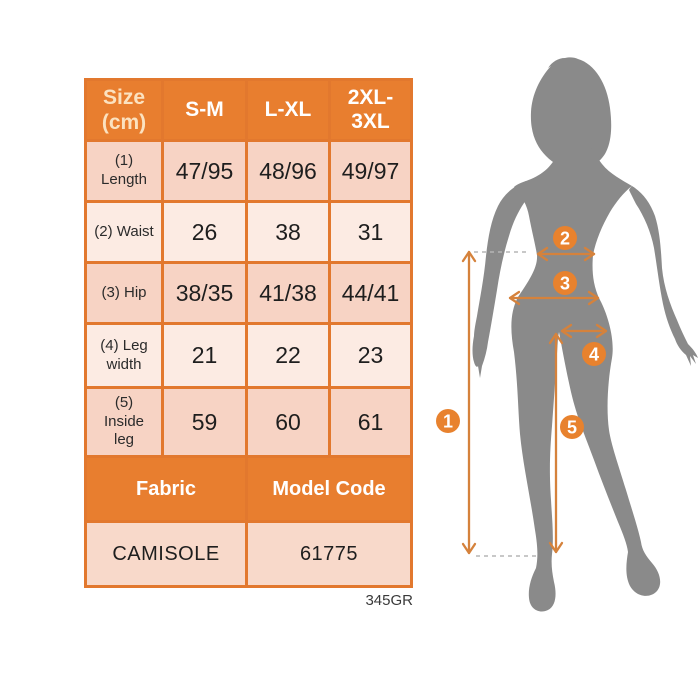 The height and width of the screenshot is (700, 700). I want to click on model-code-value-cell: 61775, so click(329, 554).